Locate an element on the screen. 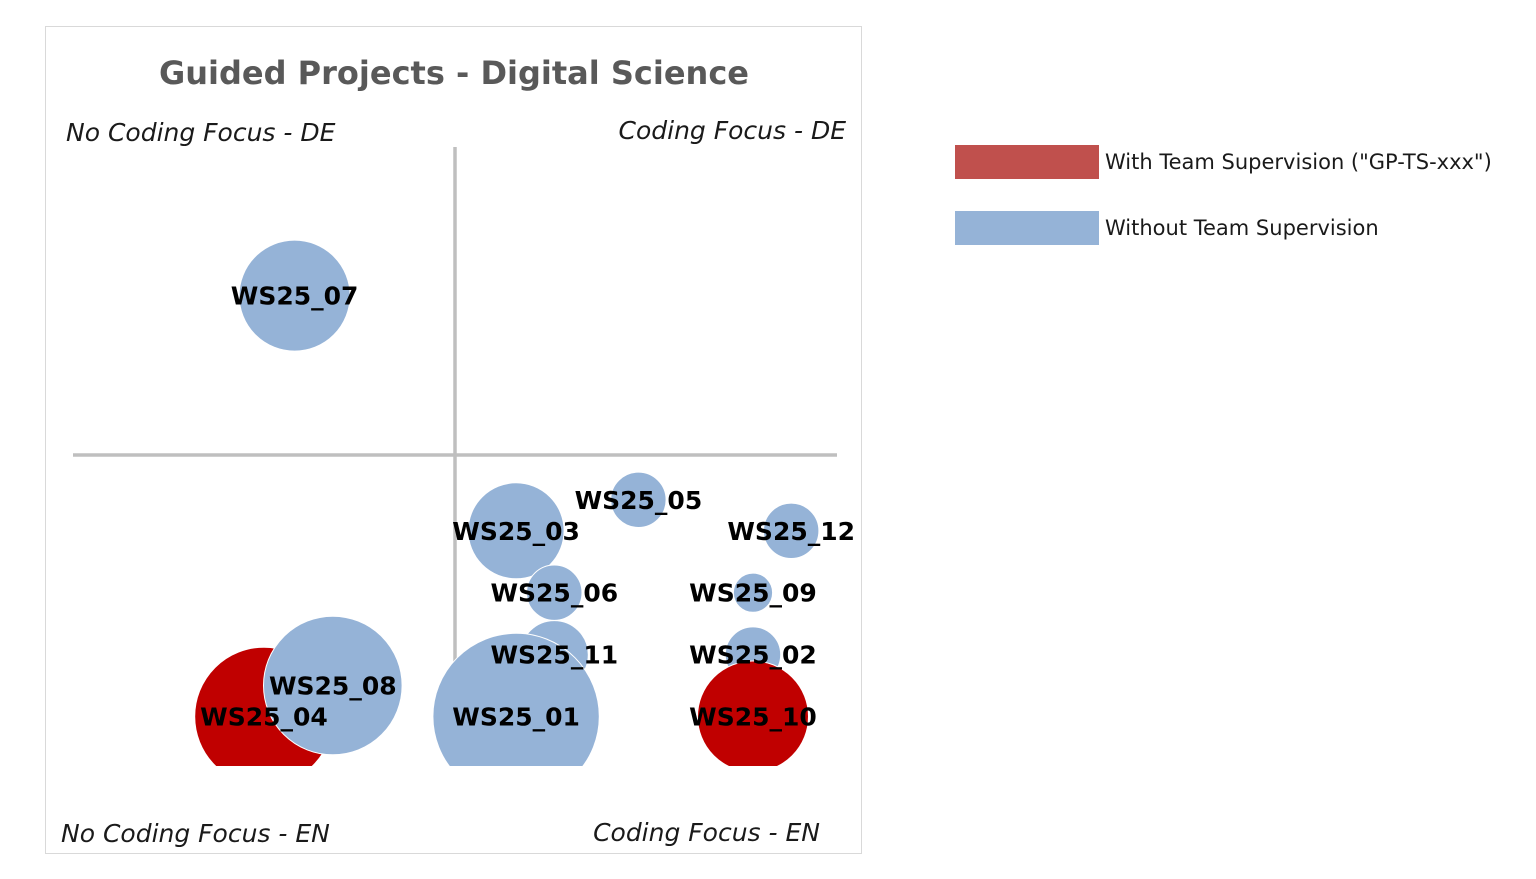  quadrant-label-top-left: No Coding Focus - DE is located at coordinates (201, 132).